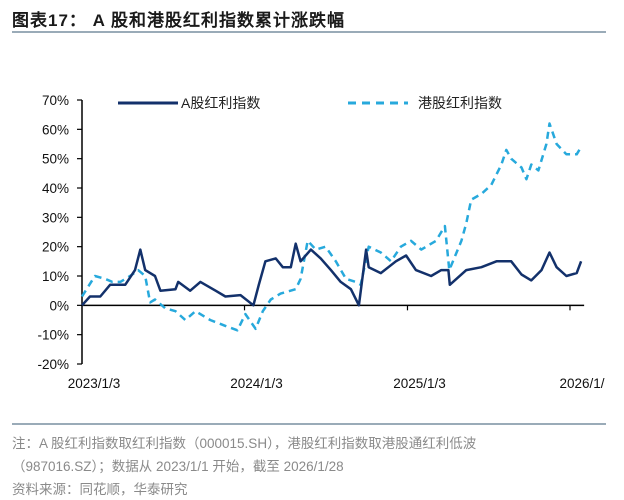  What do you see at coordinates (55, 276) in the screenshot?
I see `y-tick-label: 10%` at bounding box center [55, 276].